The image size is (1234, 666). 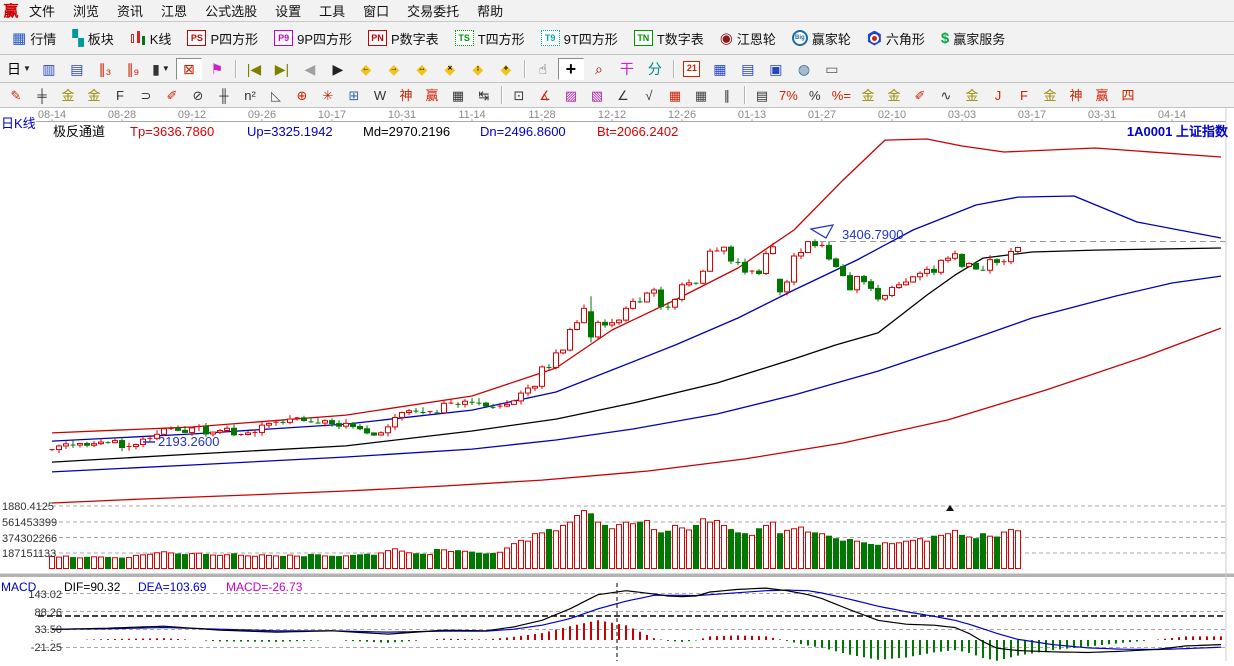 I want to click on zoom-left-icon: ◆ ←, so click(x=366, y=68).